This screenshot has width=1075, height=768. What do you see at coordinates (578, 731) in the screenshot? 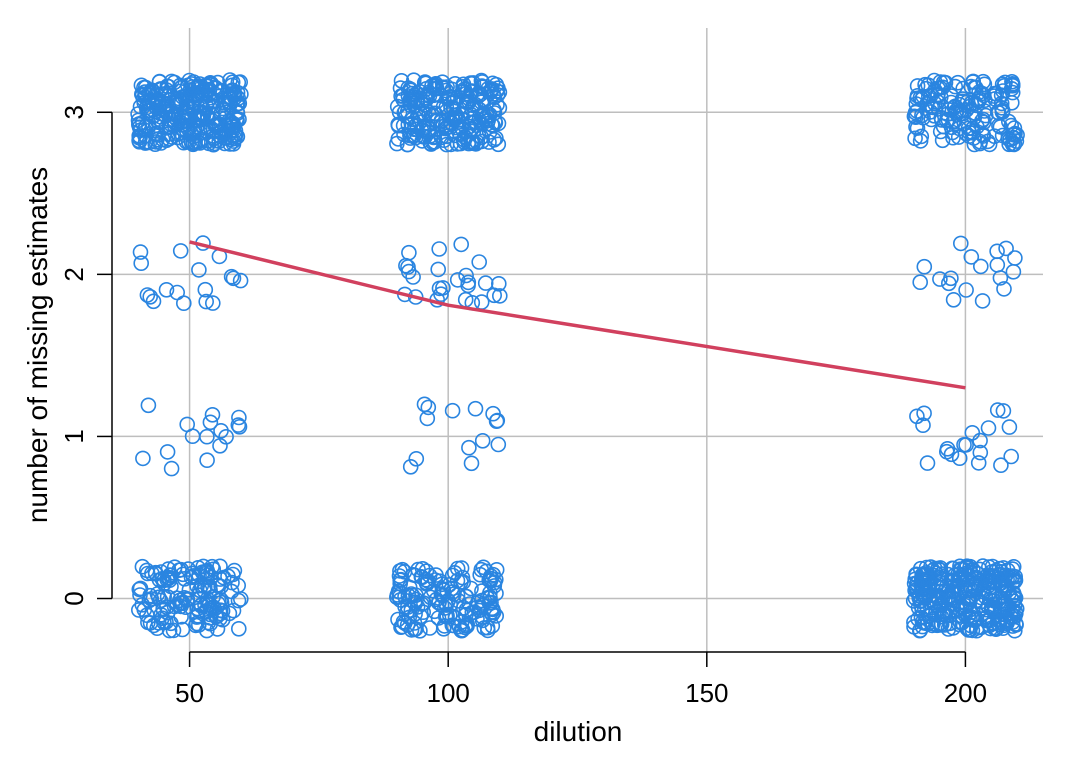
I see `x-axis-title: dilution` at bounding box center [578, 731].